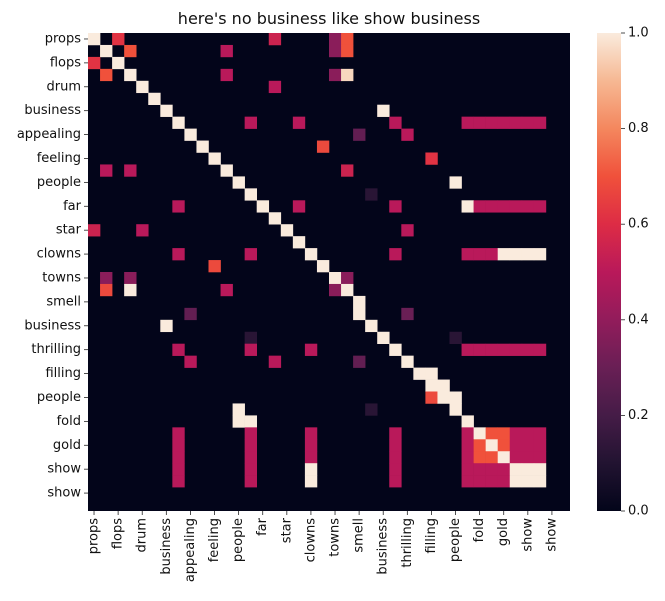 The image size is (665, 601). What do you see at coordinates (72, 206) in the screenshot?
I see `y-tick-label: far` at bounding box center [72, 206].